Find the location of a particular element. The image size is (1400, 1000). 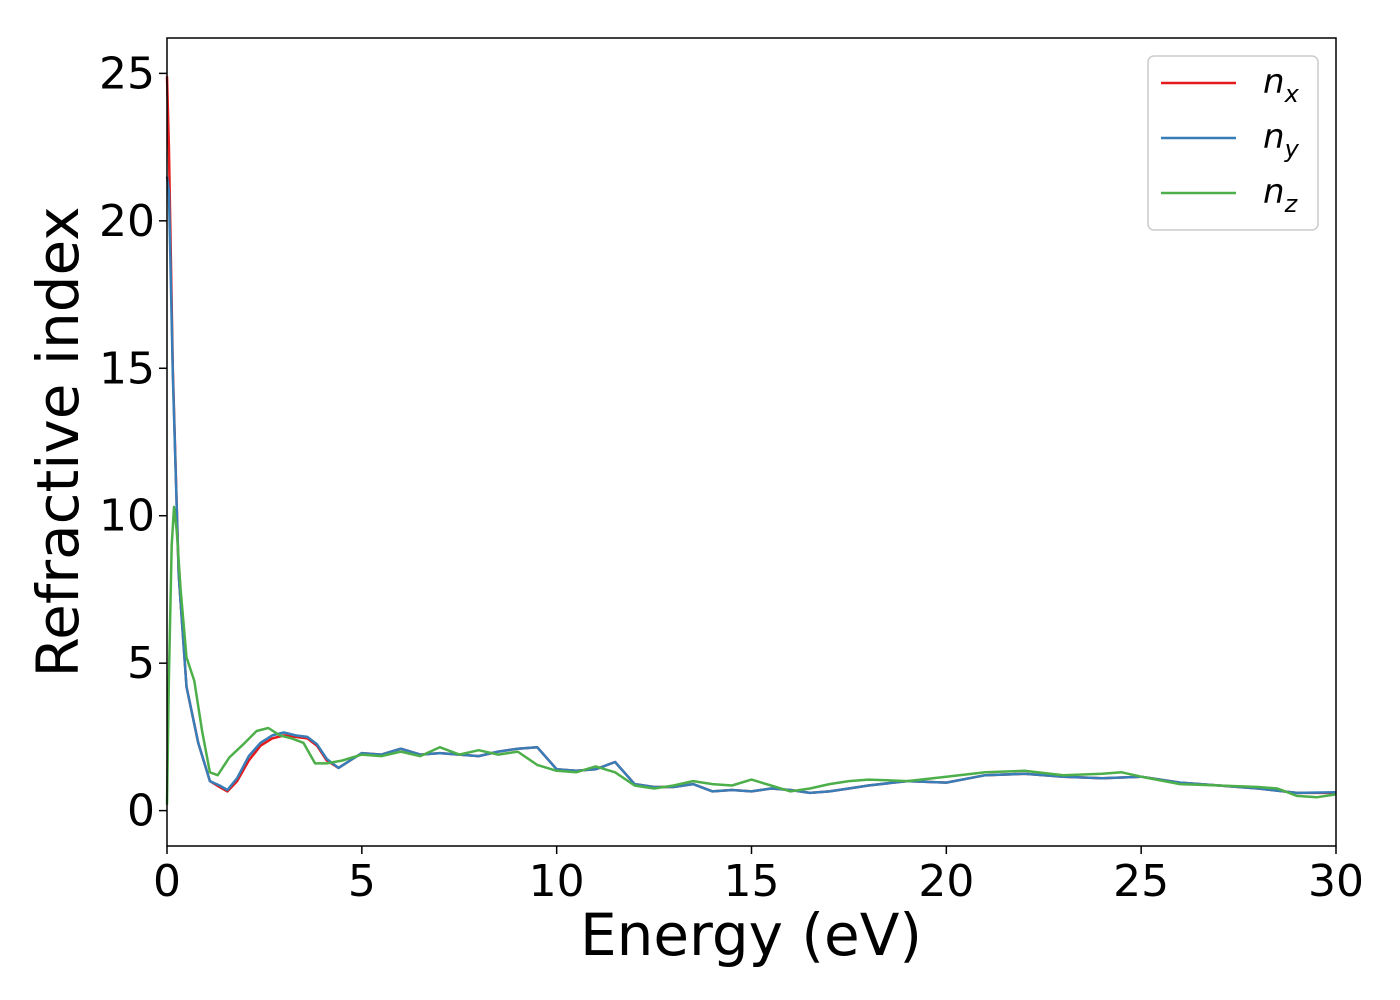

legend: nx ny nz is located at coordinates (1233, 143).